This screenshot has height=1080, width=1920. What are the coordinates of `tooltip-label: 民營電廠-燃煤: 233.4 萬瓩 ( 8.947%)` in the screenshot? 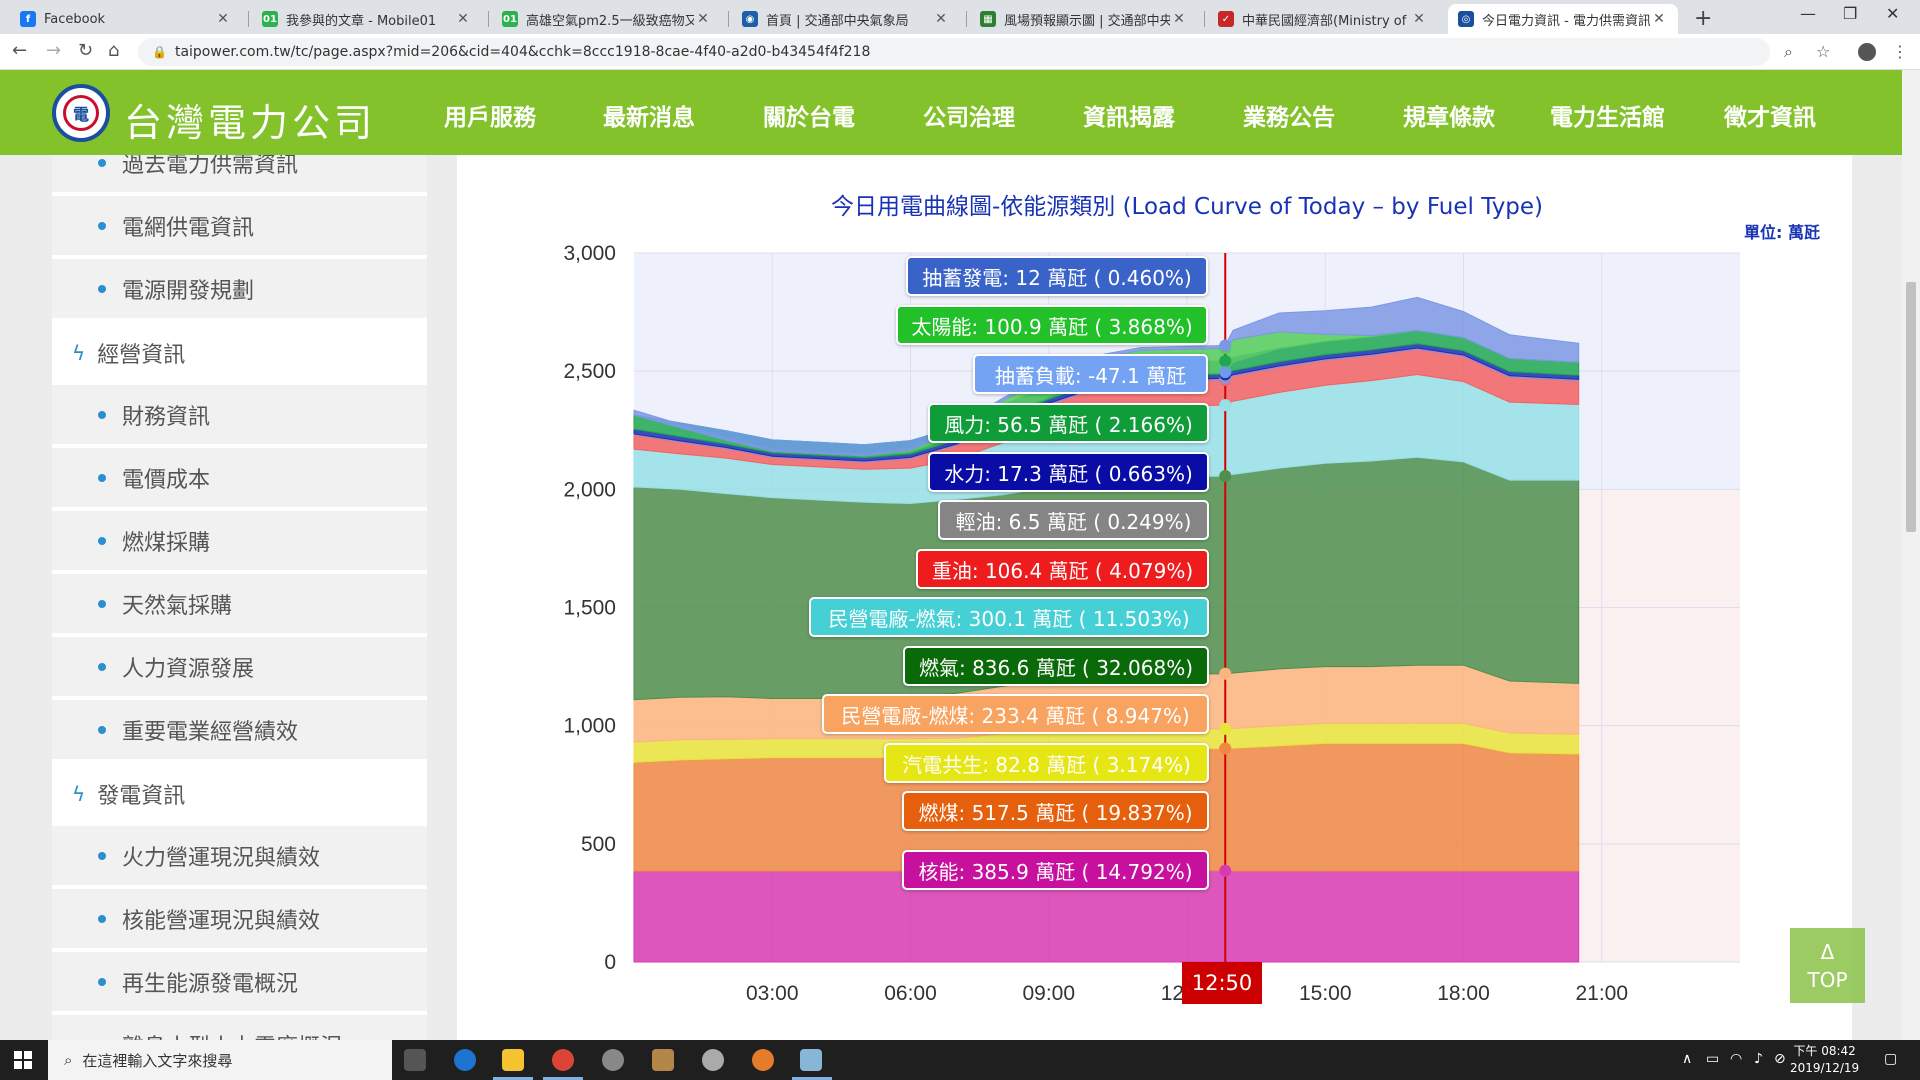 It's located at (1015, 714).